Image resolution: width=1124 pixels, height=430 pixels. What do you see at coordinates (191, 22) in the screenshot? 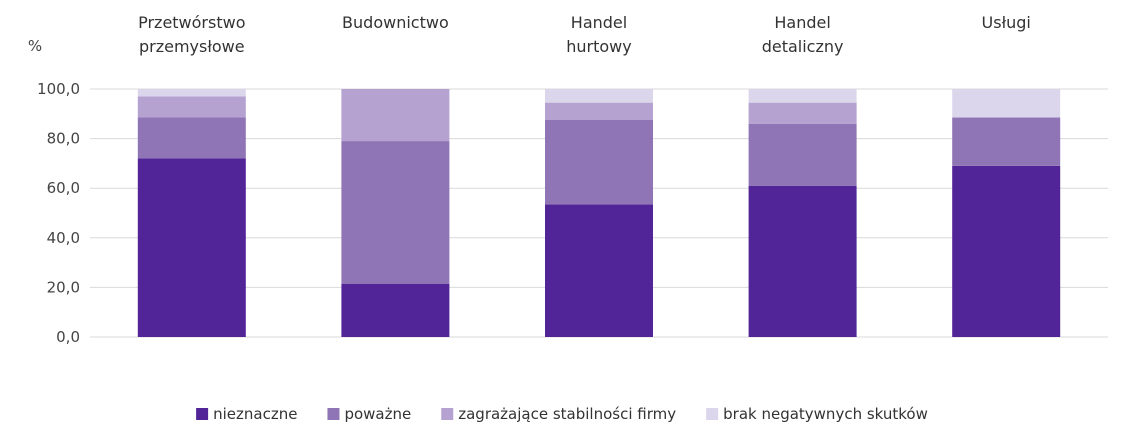
I see `category-label: Przetwórstwo` at bounding box center [191, 22].